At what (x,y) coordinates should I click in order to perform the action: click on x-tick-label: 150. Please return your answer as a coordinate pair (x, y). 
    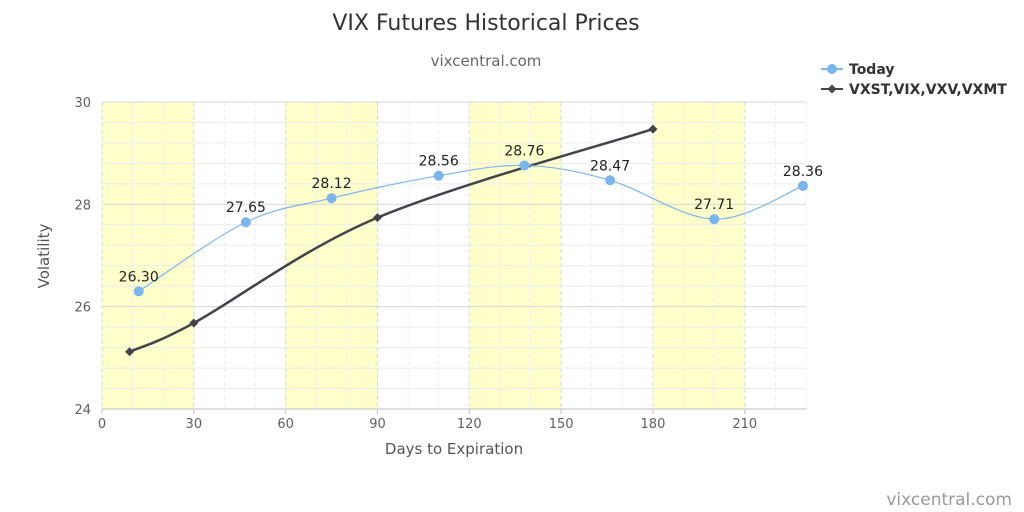
    Looking at the image, I should click on (561, 424).